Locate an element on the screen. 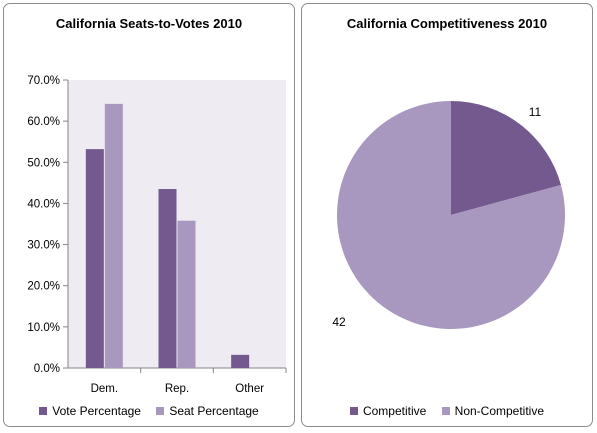 The image size is (597, 433). pie-chart-title: California Competitiveness 2010 is located at coordinates (447, 23).